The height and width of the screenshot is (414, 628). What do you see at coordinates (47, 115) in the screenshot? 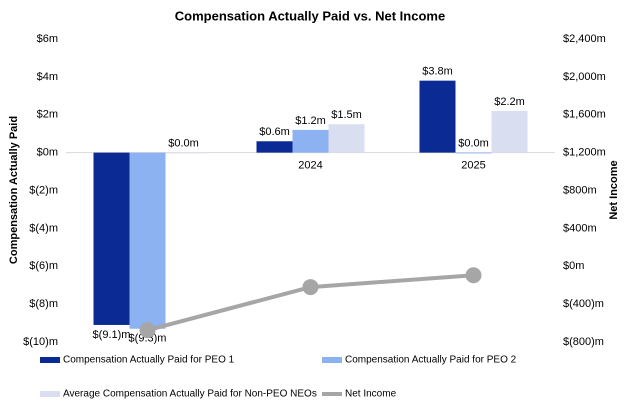
I see `y-tick-label: $2m` at bounding box center [47, 115].